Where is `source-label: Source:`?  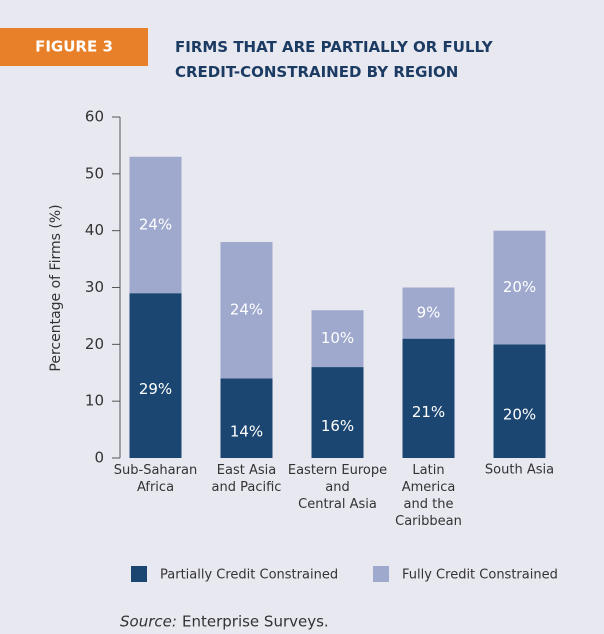
source-label: Source: is located at coordinates (148, 622).